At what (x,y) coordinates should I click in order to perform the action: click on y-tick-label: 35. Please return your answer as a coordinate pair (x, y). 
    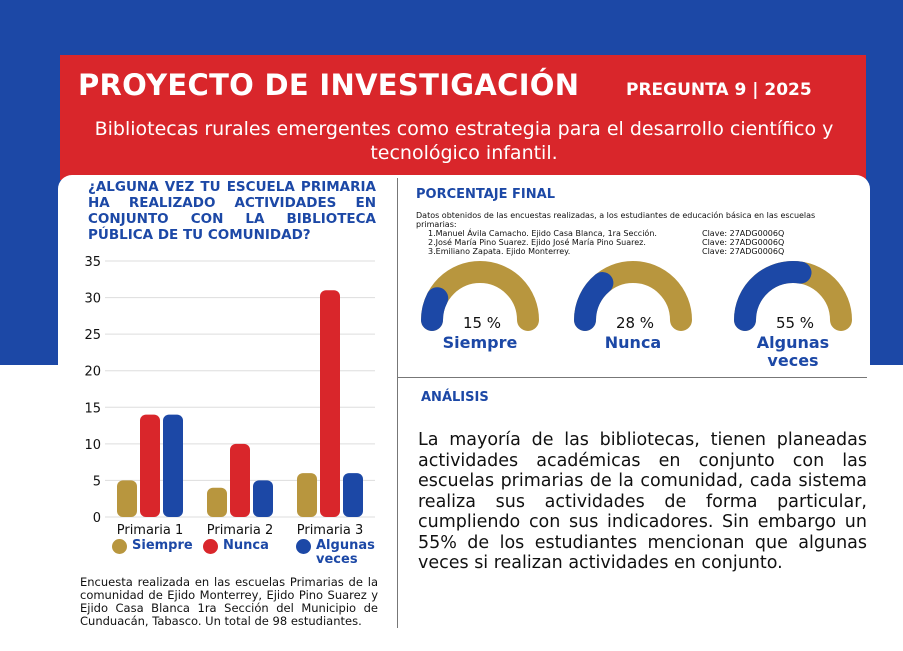
    Looking at the image, I should click on (92, 262).